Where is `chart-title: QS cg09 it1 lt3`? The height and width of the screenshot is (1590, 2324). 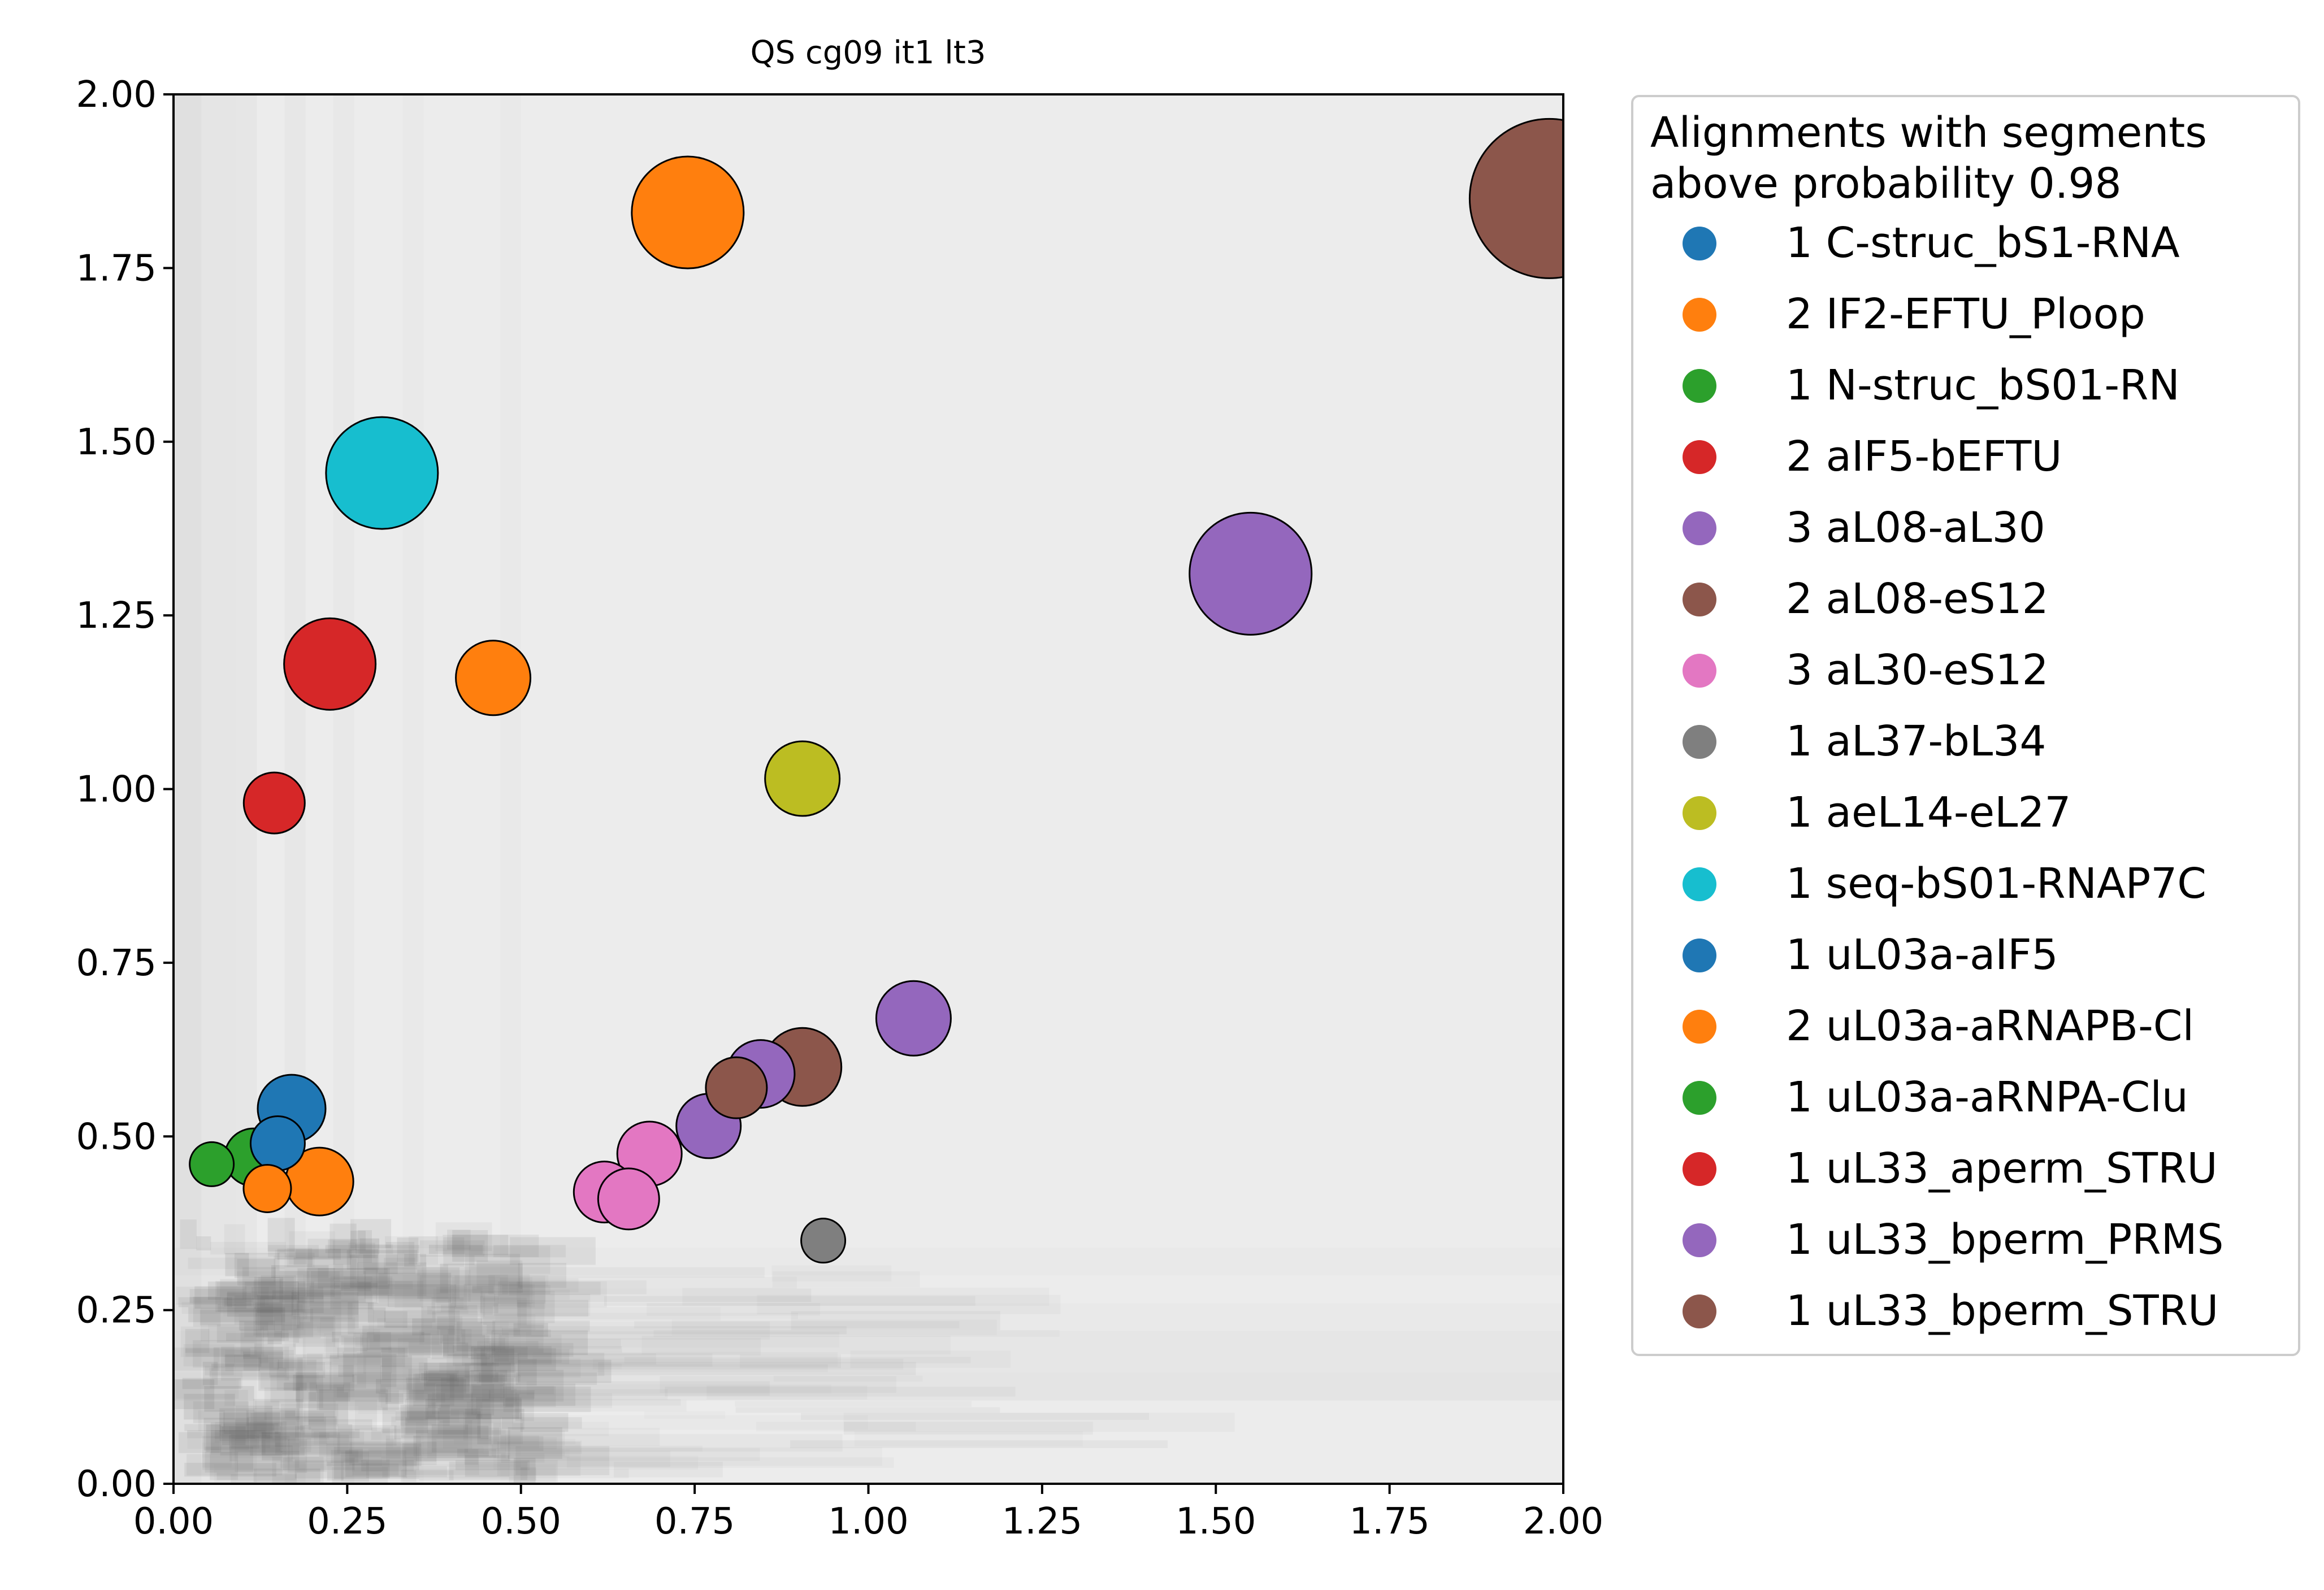
chart-title: QS cg09 it1 lt3 is located at coordinates (868, 52).